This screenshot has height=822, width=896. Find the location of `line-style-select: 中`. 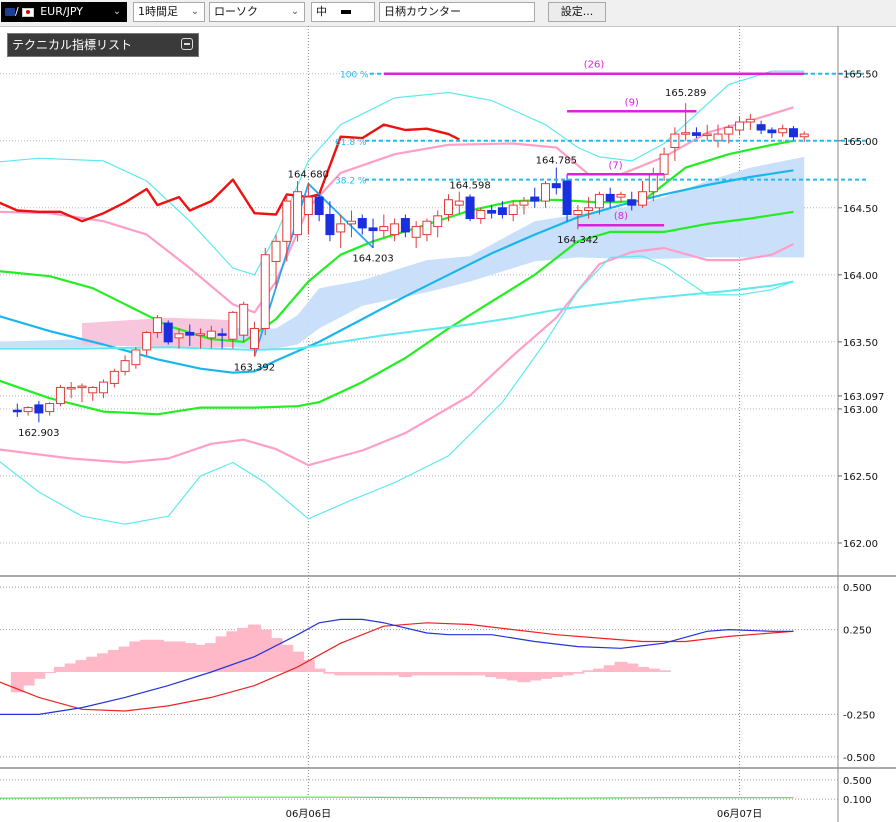

line-style-select: 中 is located at coordinates (343, 12).